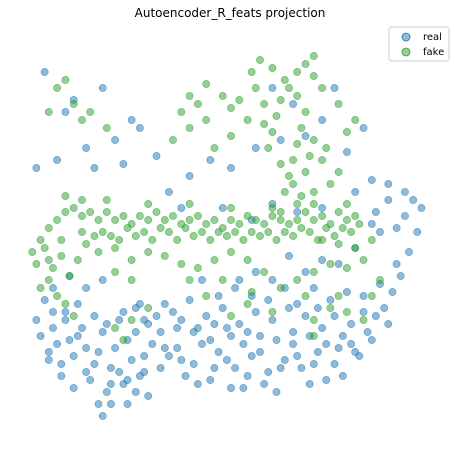 The height and width of the screenshot is (465, 460). Describe the element at coordinates (433, 52) in the screenshot. I see `legend-label-fake: fake` at that location.